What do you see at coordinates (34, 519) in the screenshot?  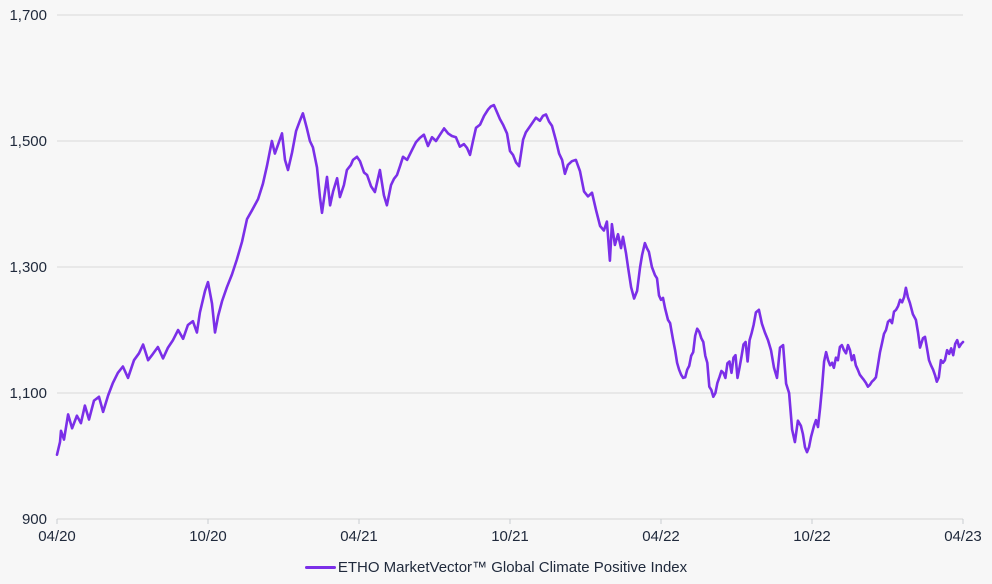 I see `y-axis-tick-label: 900` at bounding box center [34, 519].